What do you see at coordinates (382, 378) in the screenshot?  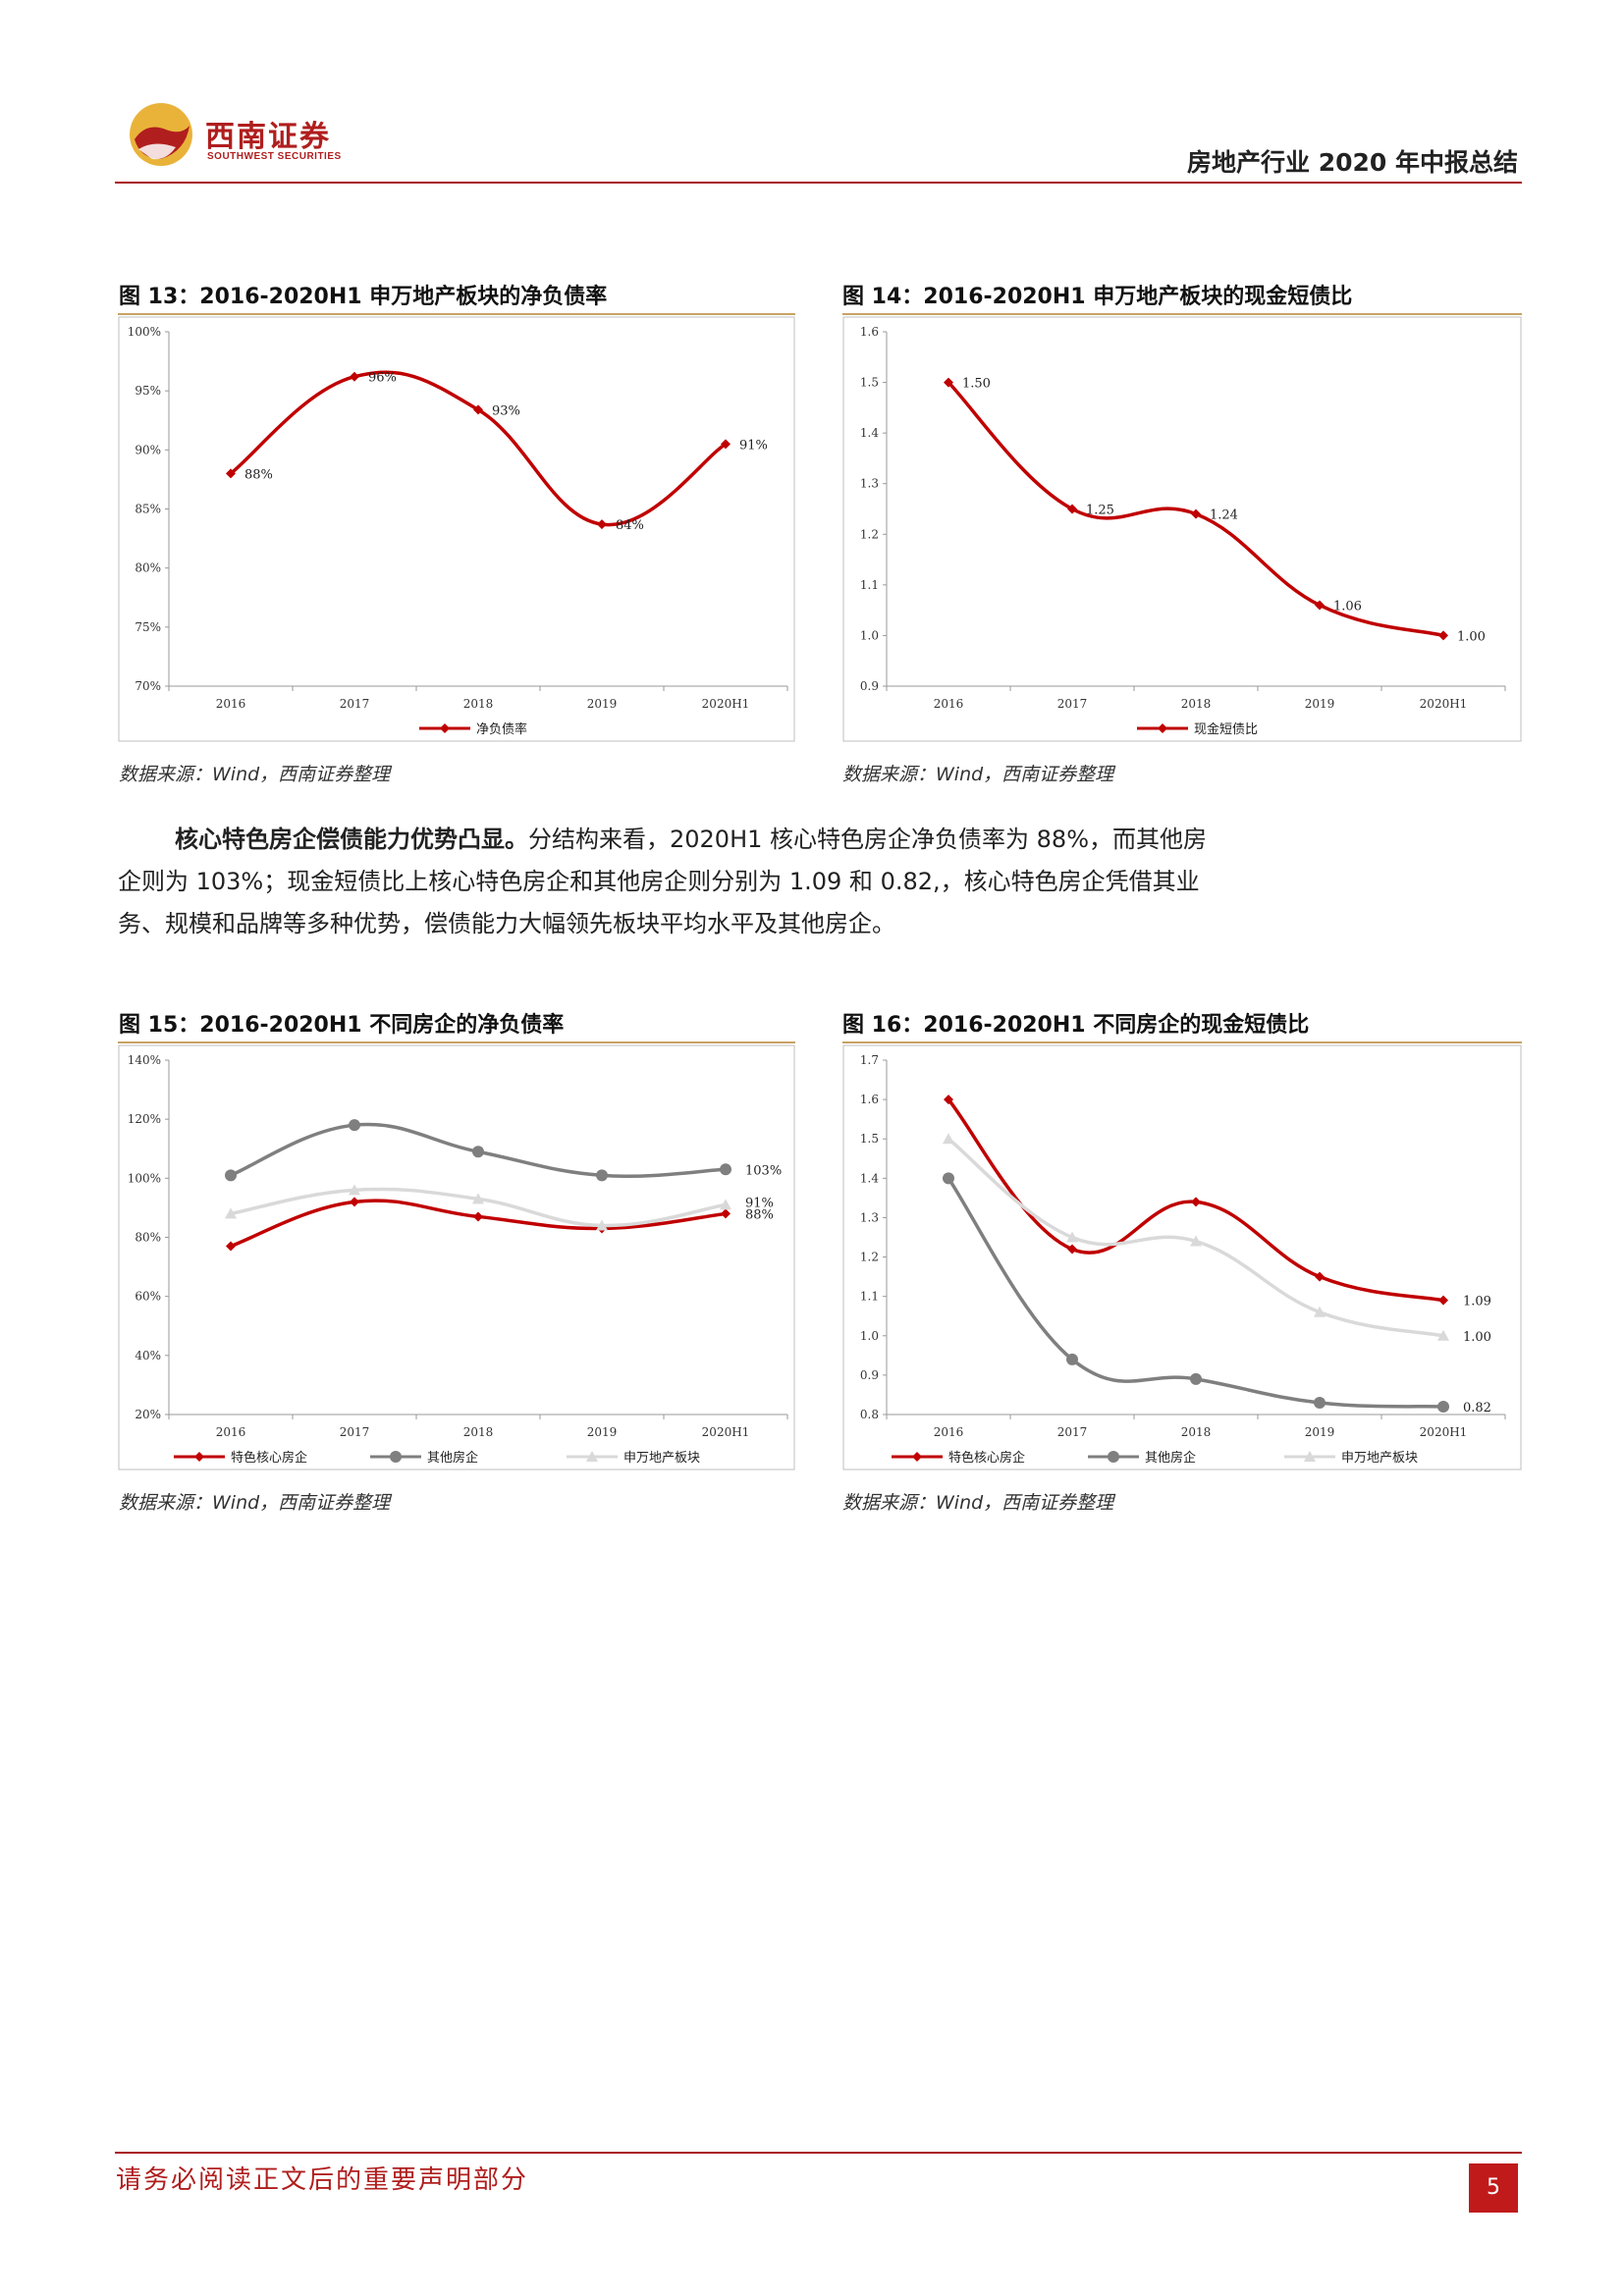 I see `data-label: 96%` at bounding box center [382, 378].